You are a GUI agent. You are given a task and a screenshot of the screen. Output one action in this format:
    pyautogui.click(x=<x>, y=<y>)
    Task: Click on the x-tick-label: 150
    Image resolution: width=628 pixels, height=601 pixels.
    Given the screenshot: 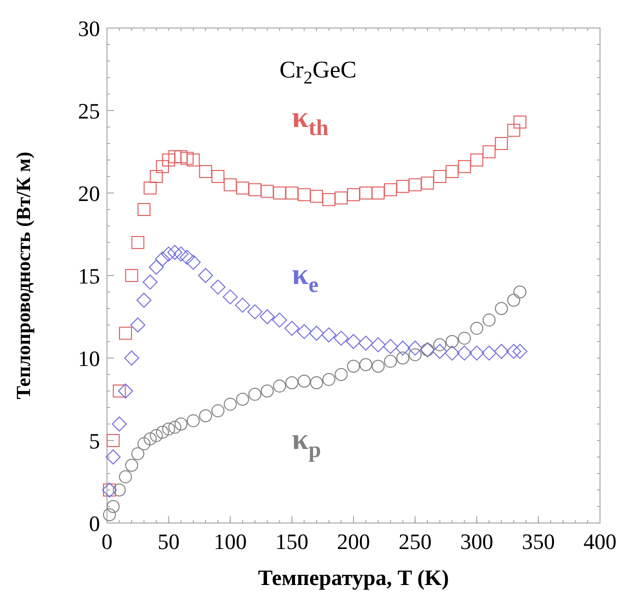 What is the action you would take?
    pyautogui.click(x=291, y=541)
    